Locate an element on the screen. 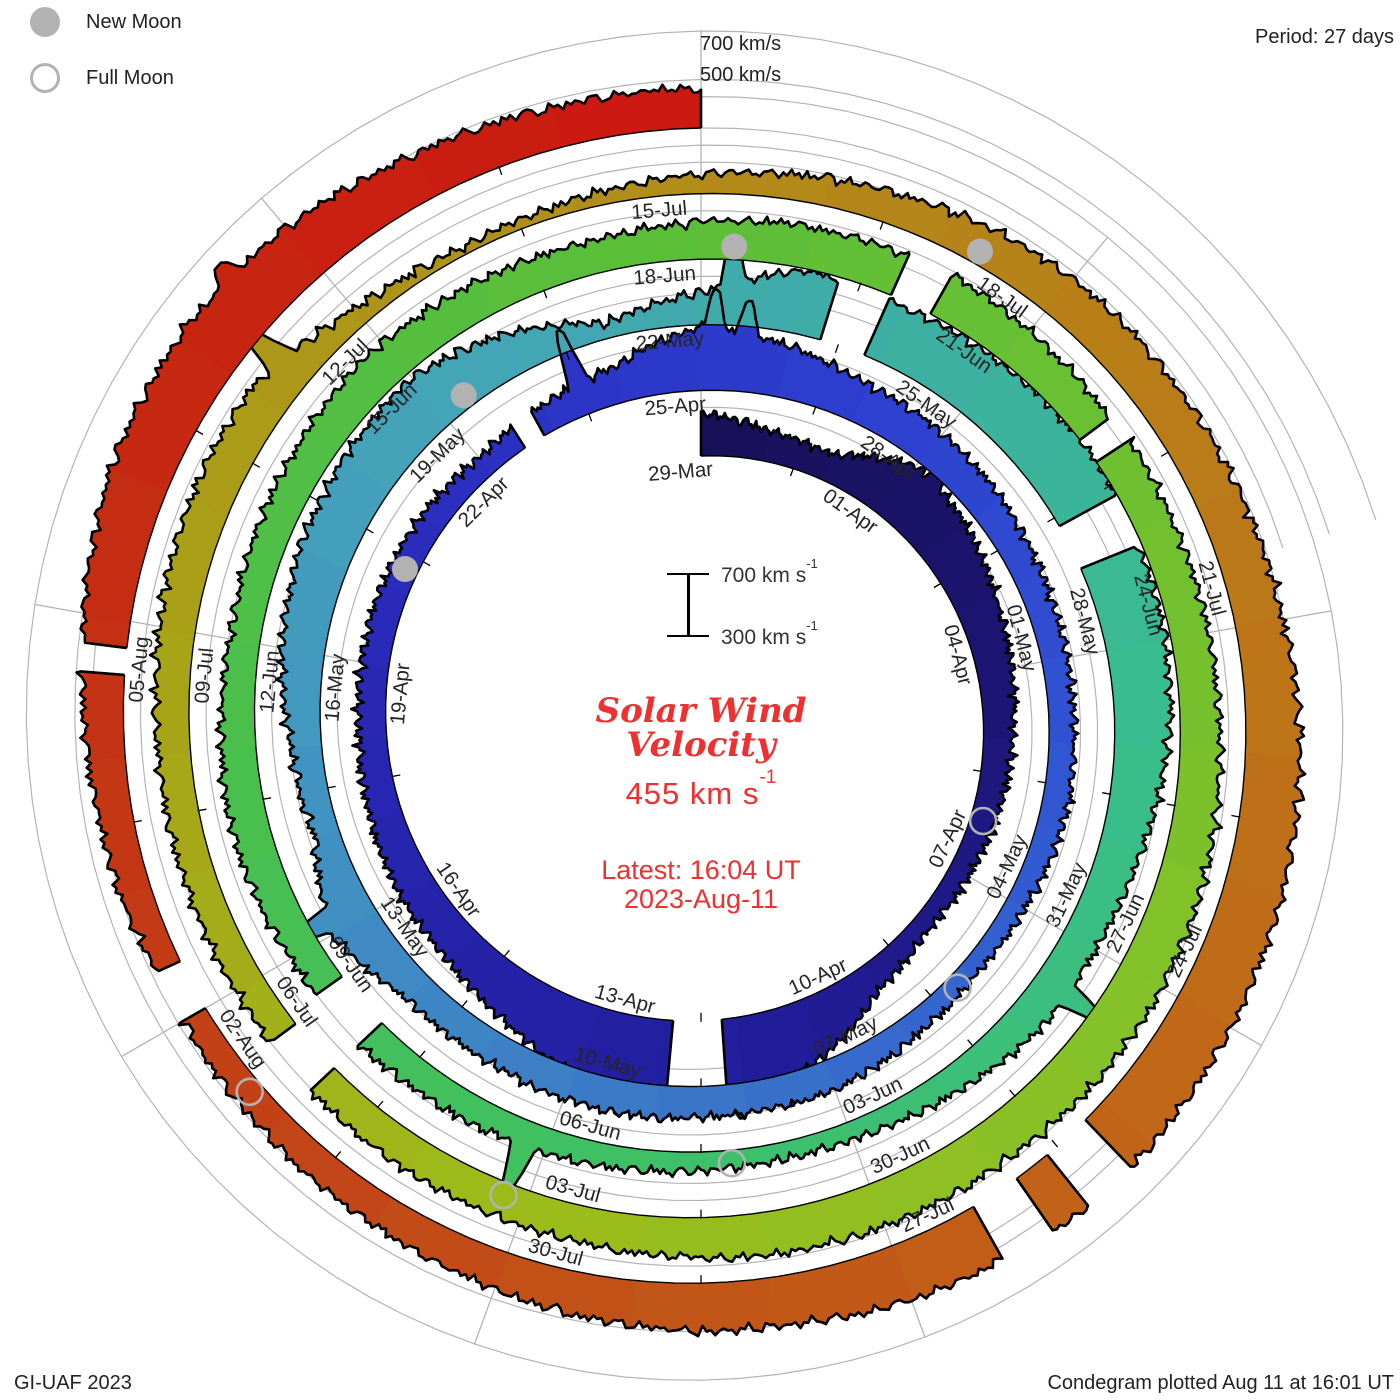 This screenshot has width=1400, height=1400. legend-new-moon-label: New Moon is located at coordinates (134, 21).